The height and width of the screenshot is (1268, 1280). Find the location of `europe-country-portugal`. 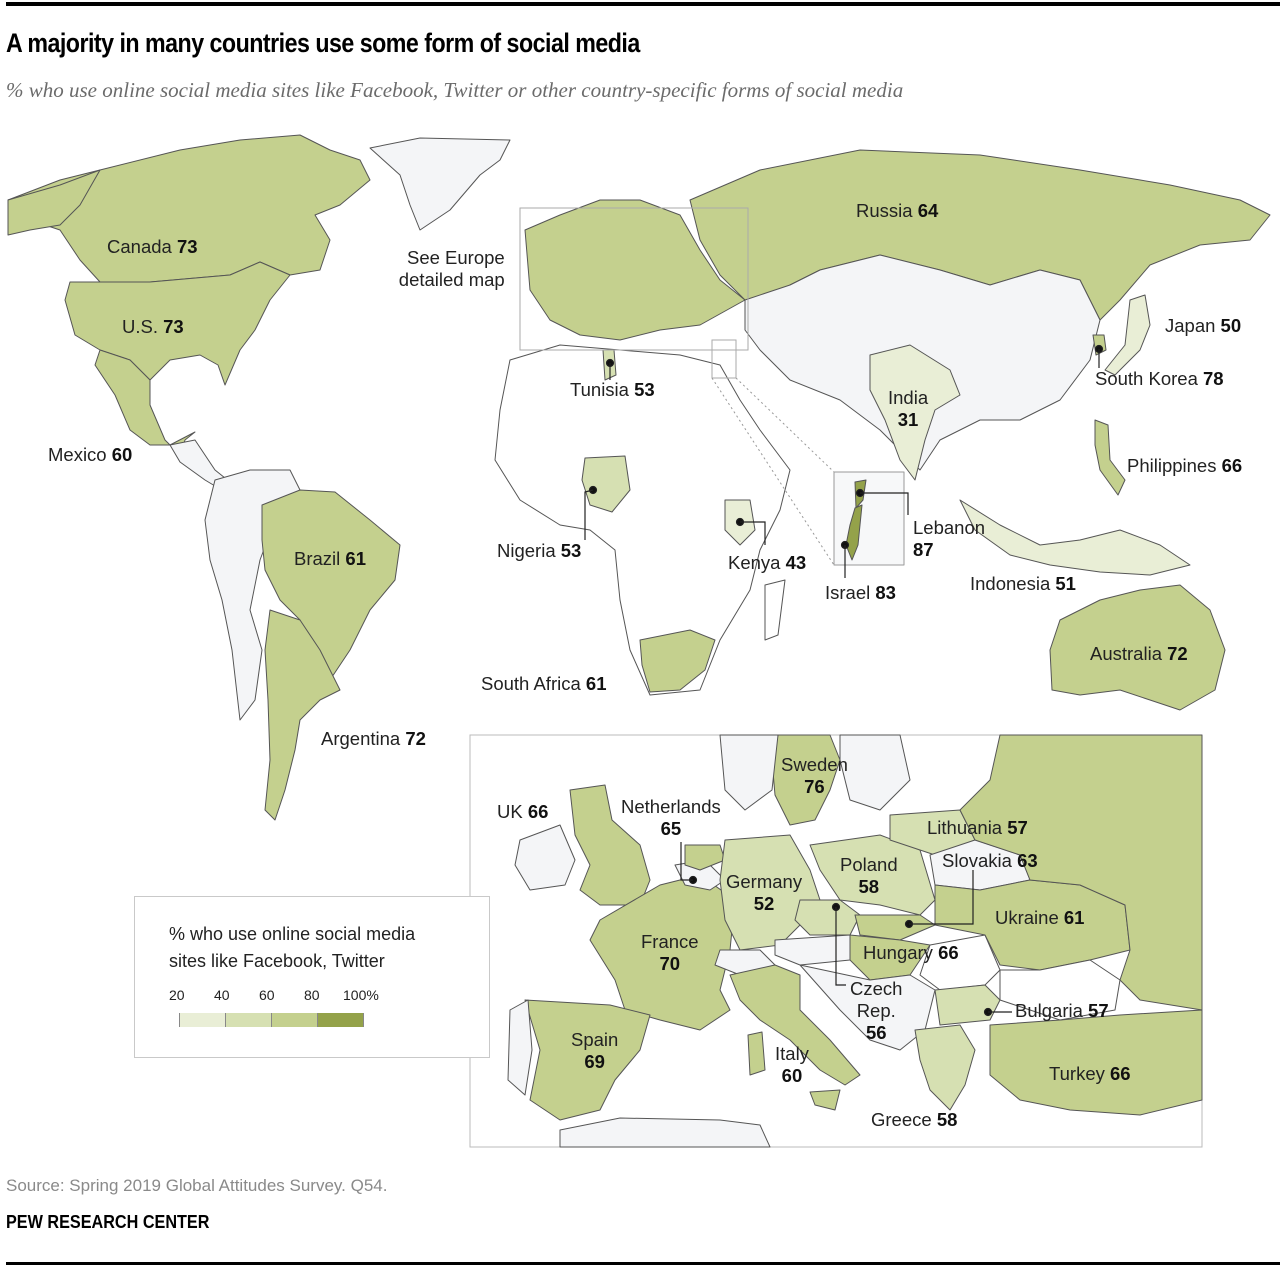

europe-country-portugal is located at coordinates (520, 1047).